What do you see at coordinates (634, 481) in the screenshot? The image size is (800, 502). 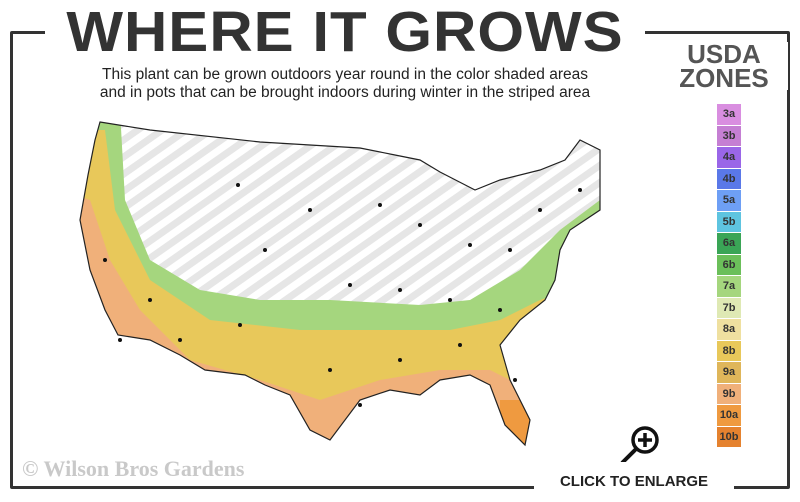 I see `click-to-enlarge-button: CLICK TO ENLARGE` at bounding box center [634, 481].